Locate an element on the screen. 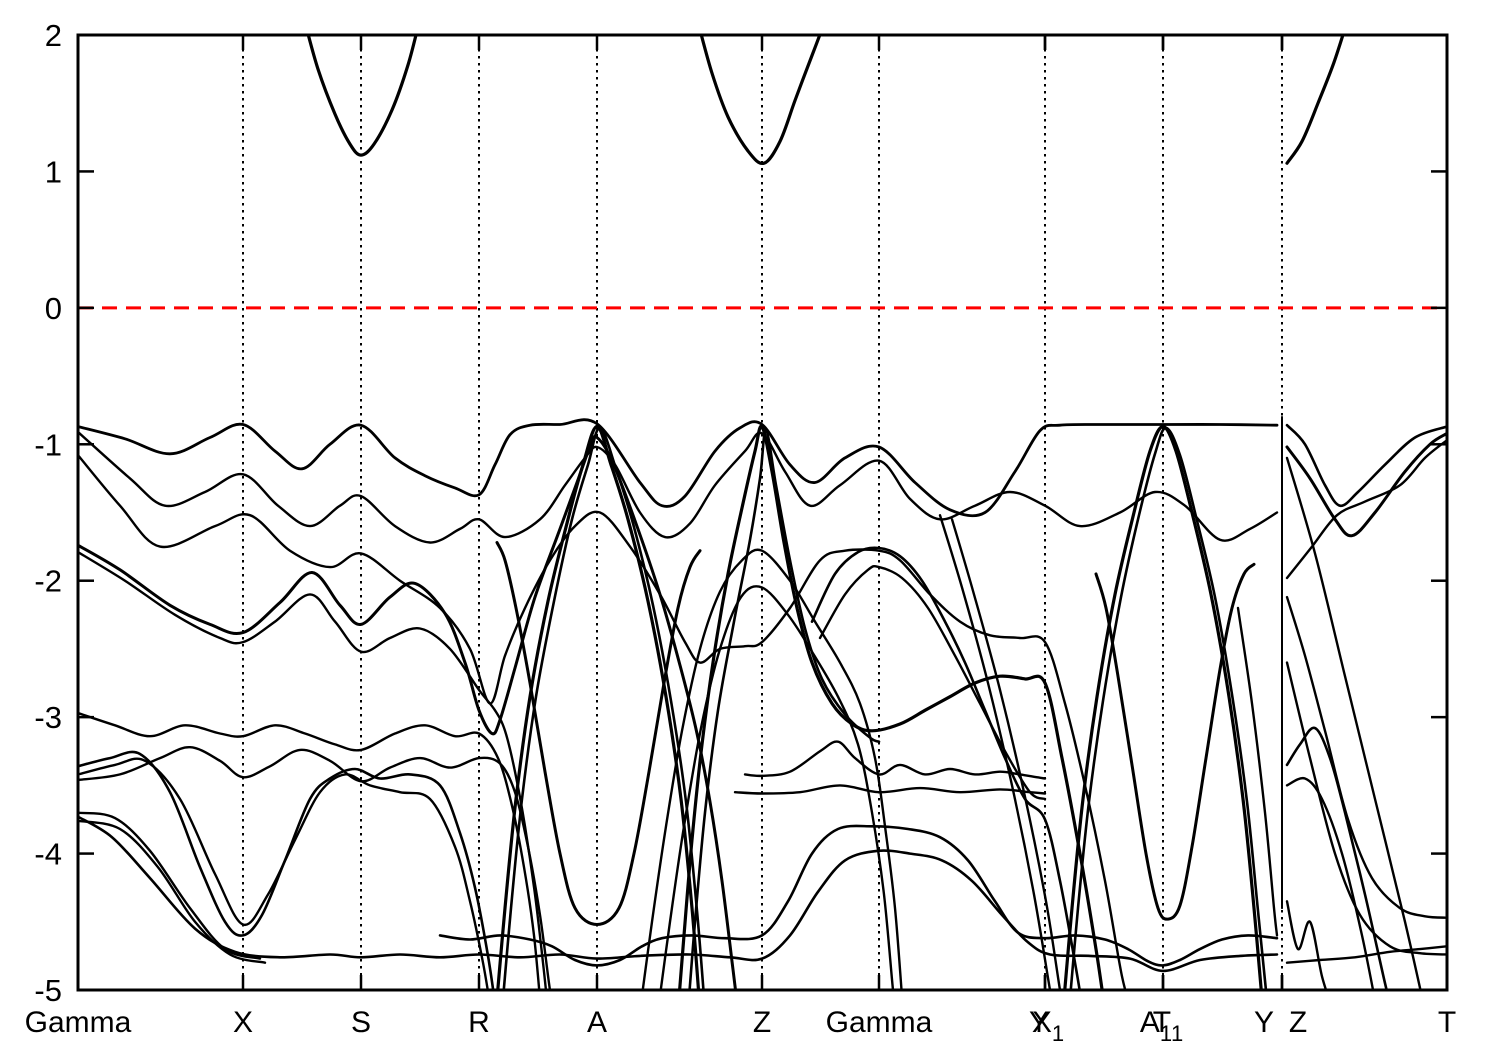 The width and height of the screenshot is (1500, 1050). band-line-valence-X-parabola-b is located at coordinates (284, 873).